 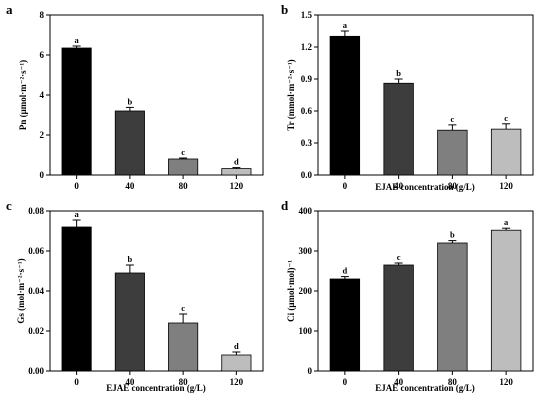 I want to click on y-tick-label: 100, so click(x=306, y=331).